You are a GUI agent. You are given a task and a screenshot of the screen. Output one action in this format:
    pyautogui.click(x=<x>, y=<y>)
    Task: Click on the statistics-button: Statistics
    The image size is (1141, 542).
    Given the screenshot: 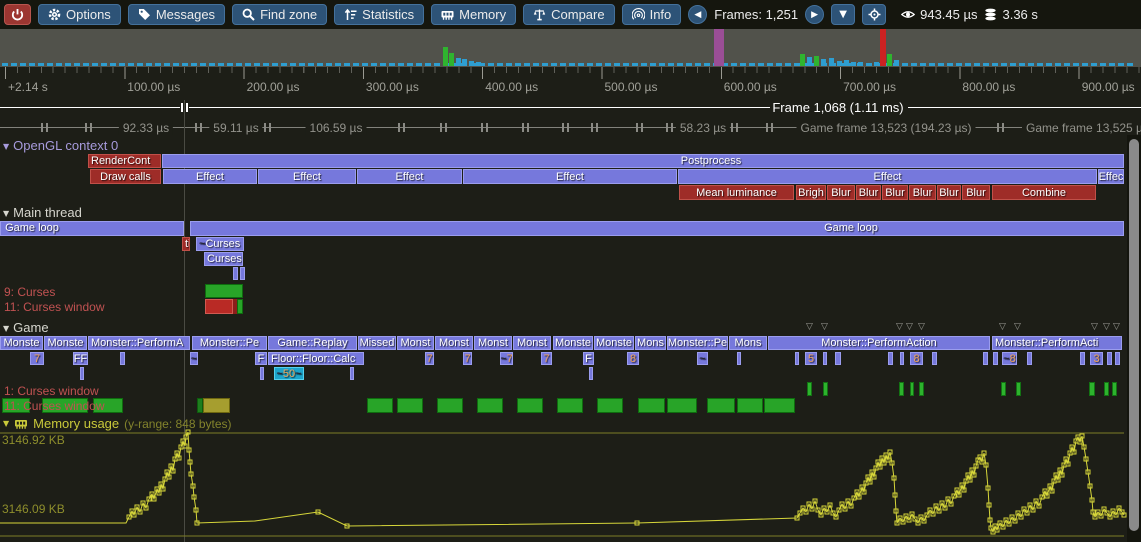 What is the action you would take?
    pyautogui.click(x=379, y=14)
    